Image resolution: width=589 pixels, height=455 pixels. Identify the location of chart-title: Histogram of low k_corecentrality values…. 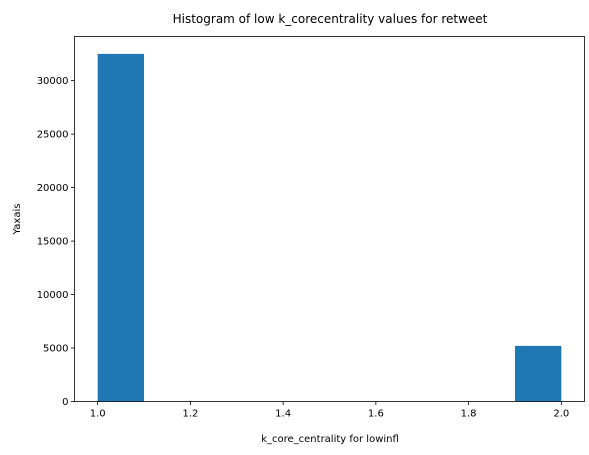
(330, 19).